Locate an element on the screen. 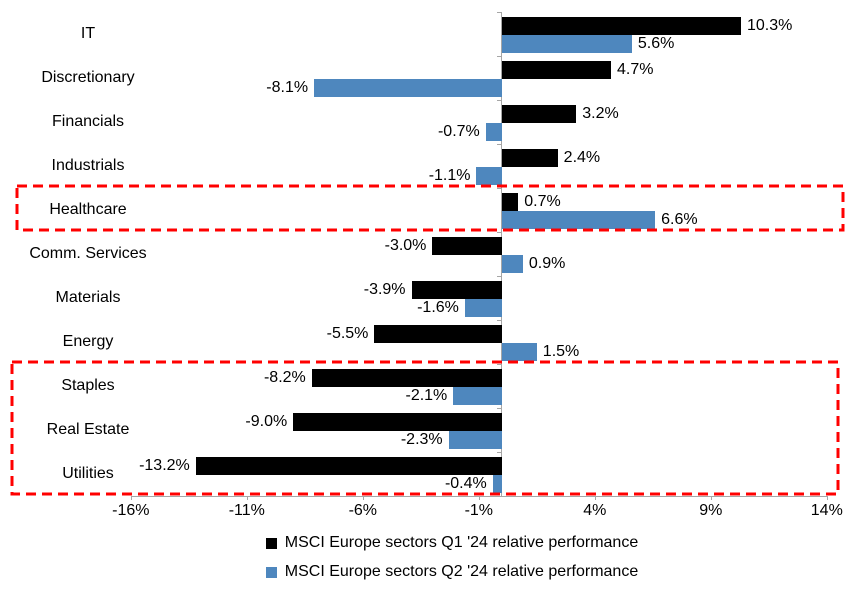 This screenshot has width=852, height=601. value-label-q1-healthcare: 0.7% is located at coordinates (542, 201).